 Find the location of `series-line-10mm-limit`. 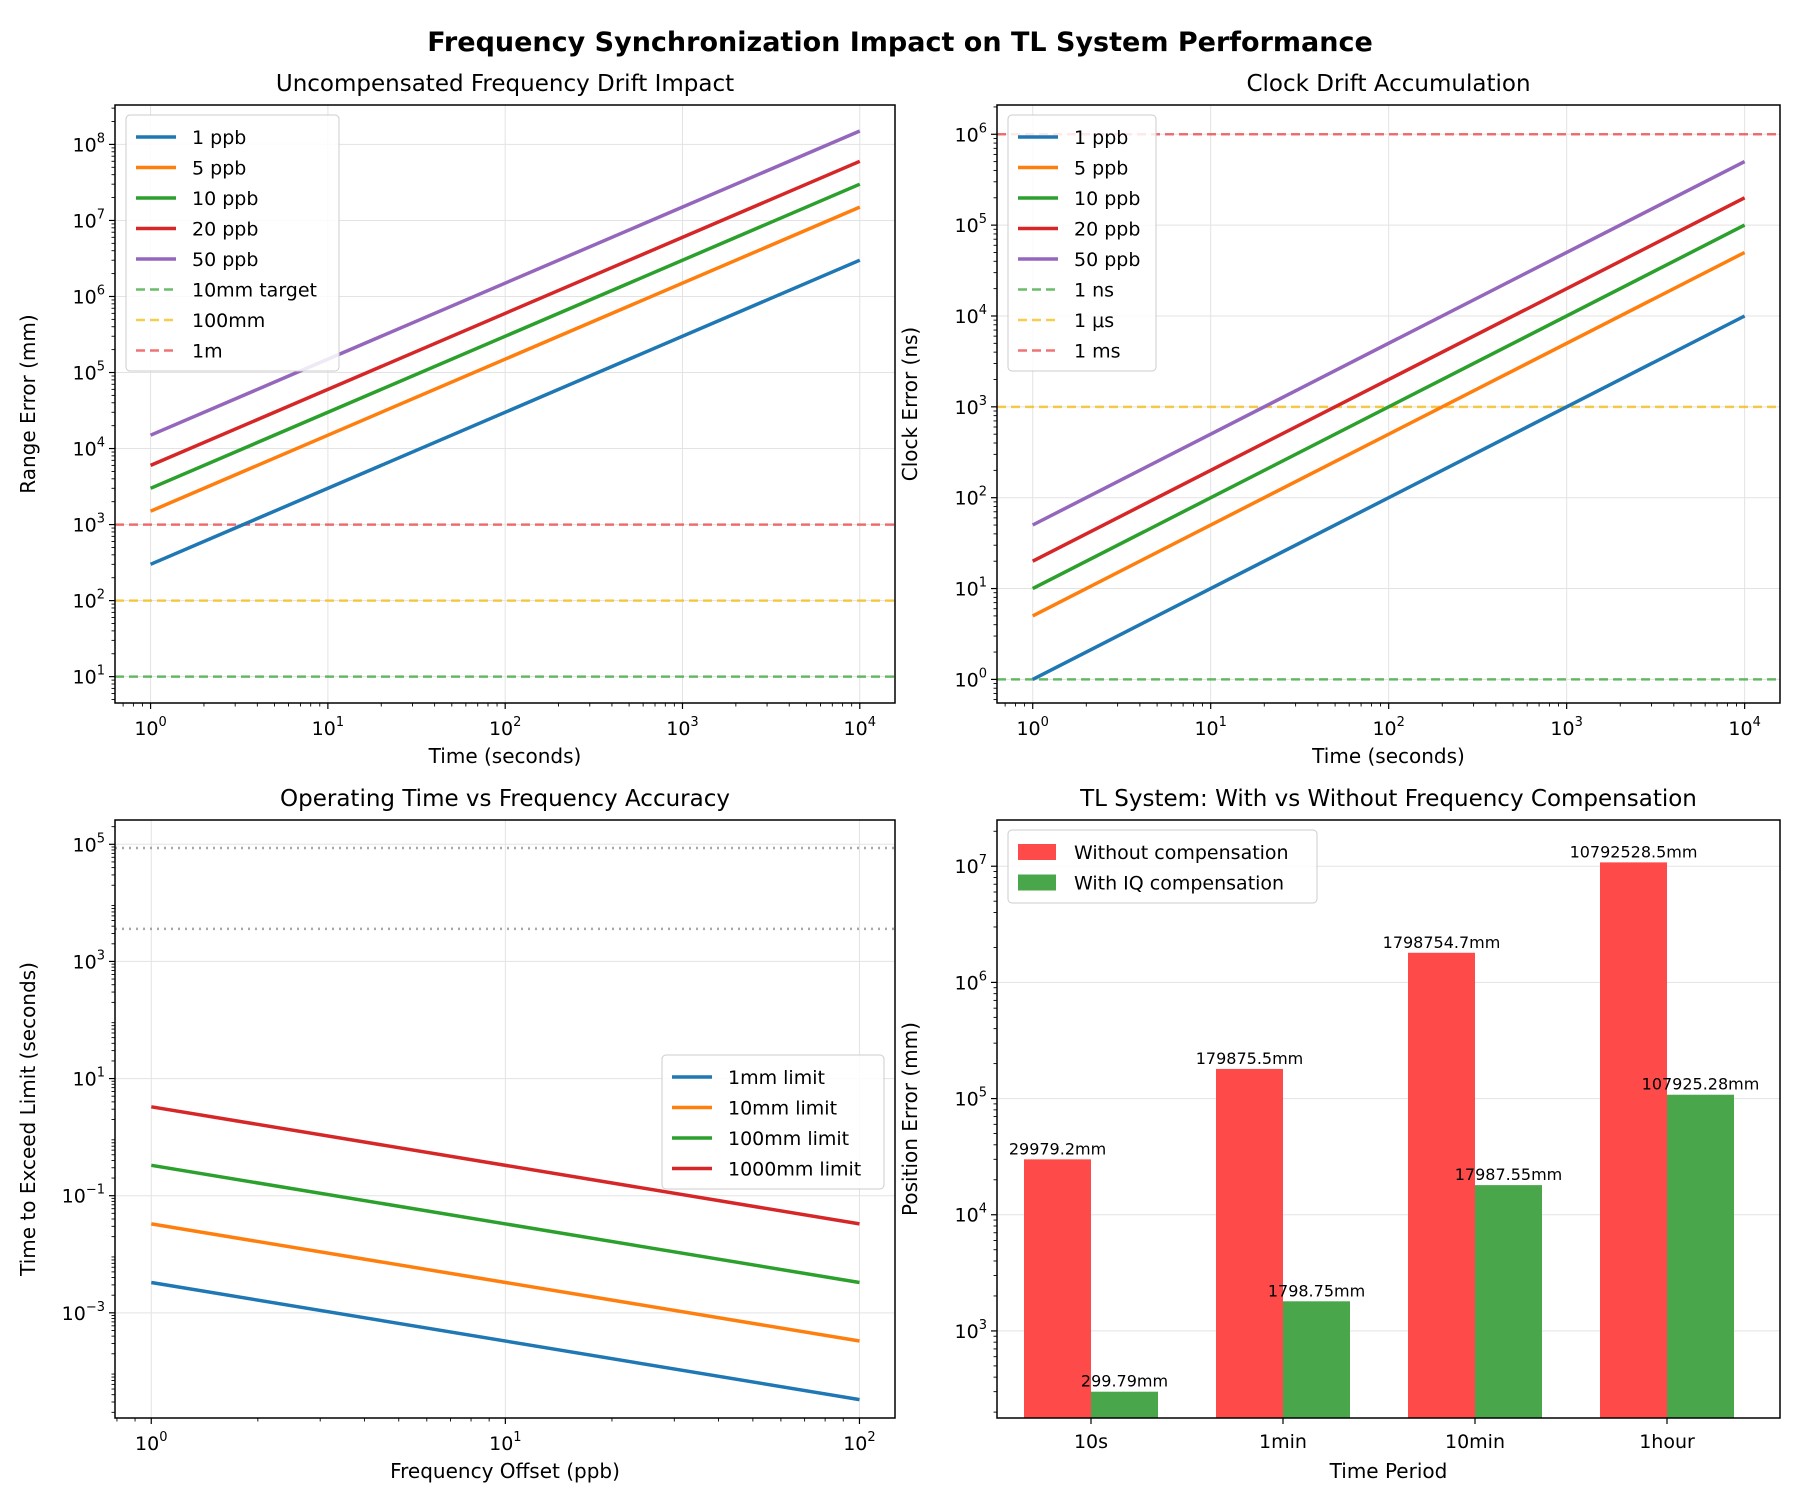

series-line-10mm-limit is located at coordinates (505, 1282).